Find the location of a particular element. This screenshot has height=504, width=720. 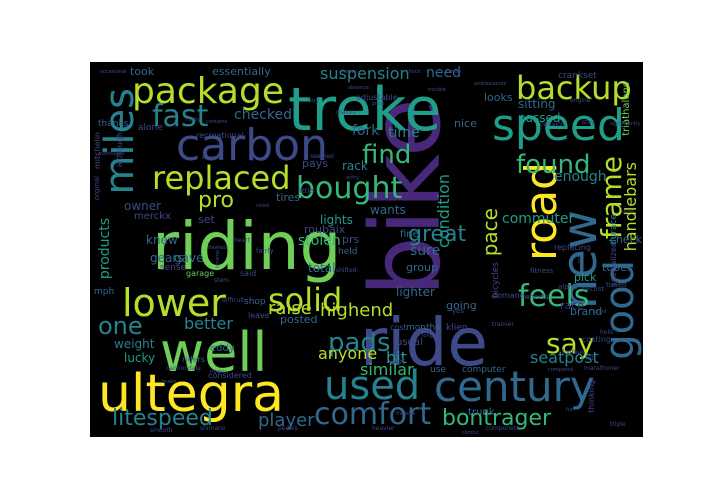

cloud-word-sense: sense is located at coordinates (173, 268).